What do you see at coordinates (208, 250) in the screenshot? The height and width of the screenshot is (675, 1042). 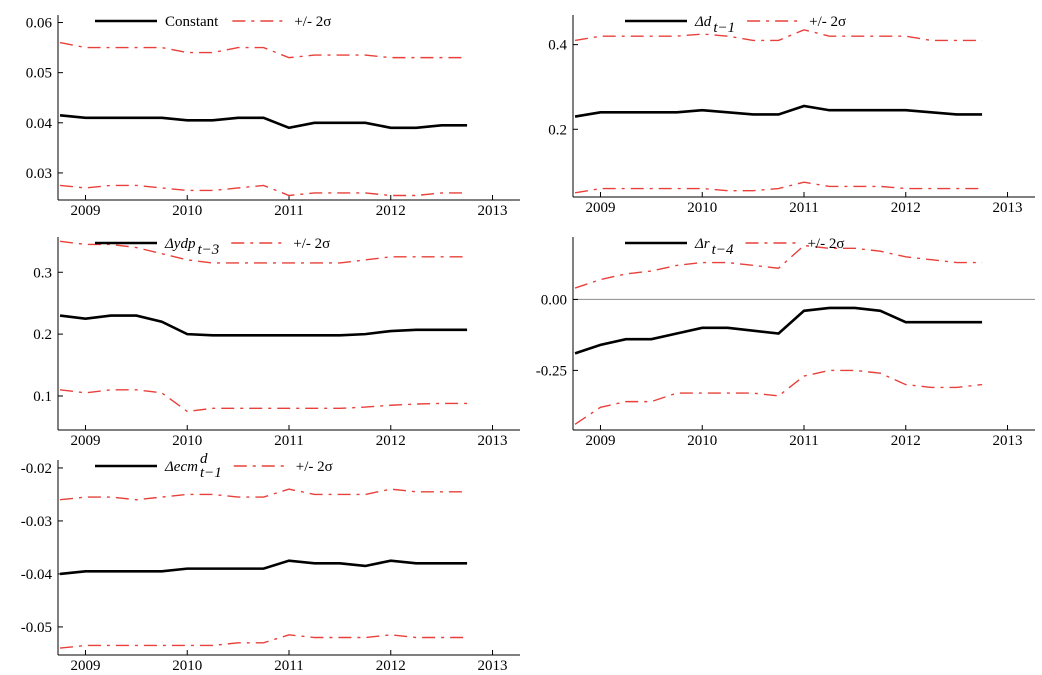 I see `legend-subscript: t−3` at bounding box center [208, 250].